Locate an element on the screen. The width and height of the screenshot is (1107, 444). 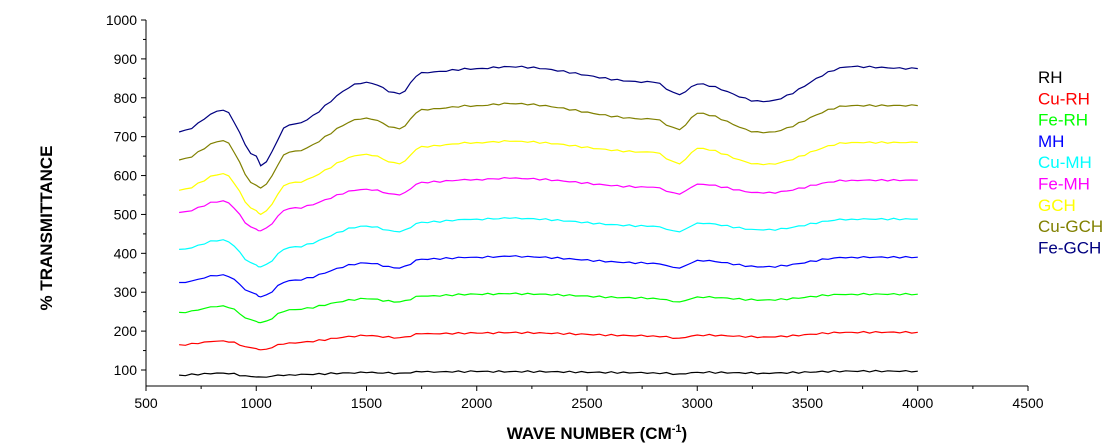
legend-entry-fe-mh: Fe-MH is located at coordinates (1064, 184).